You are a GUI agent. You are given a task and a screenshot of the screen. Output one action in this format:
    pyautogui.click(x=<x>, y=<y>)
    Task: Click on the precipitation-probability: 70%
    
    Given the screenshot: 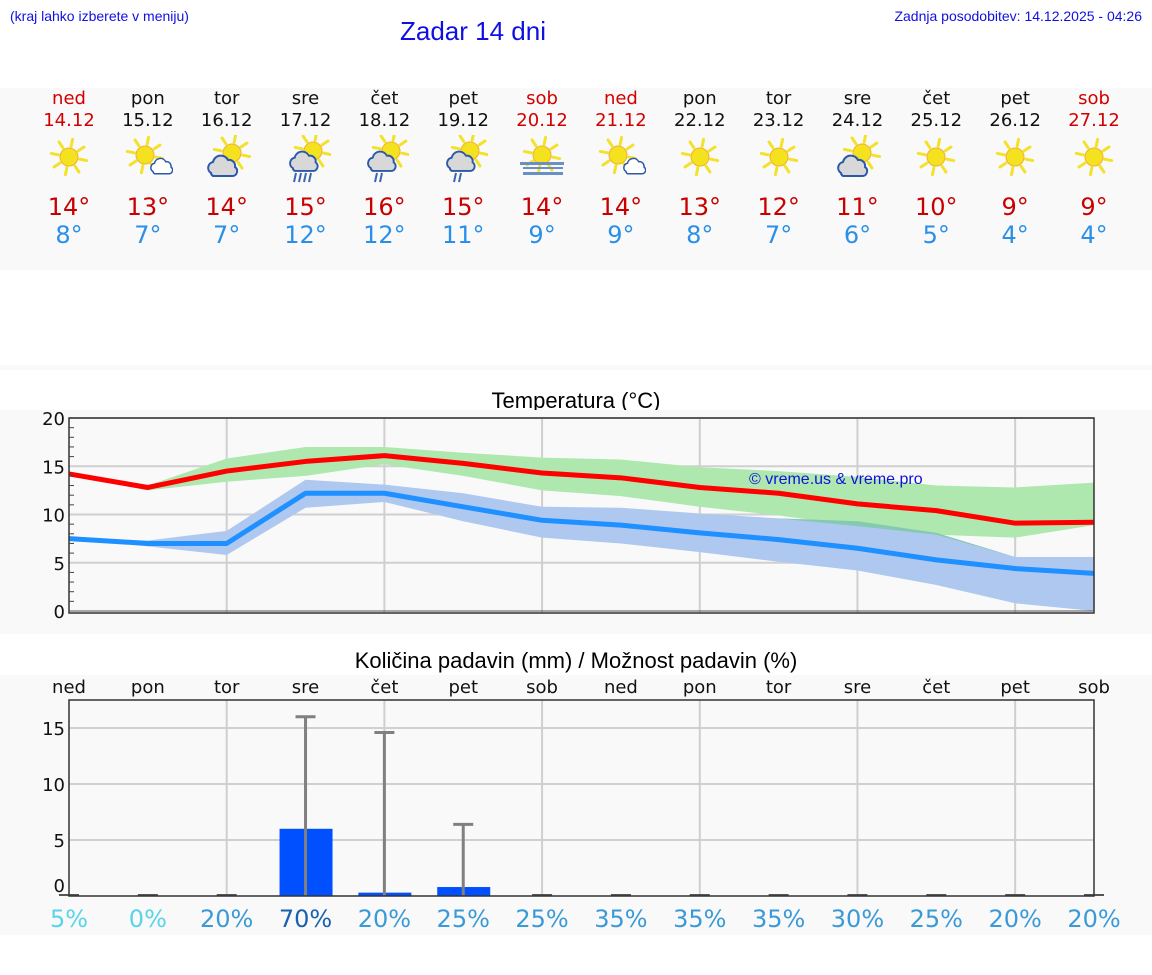 What is the action you would take?
    pyautogui.click(x=305, y=919)
    